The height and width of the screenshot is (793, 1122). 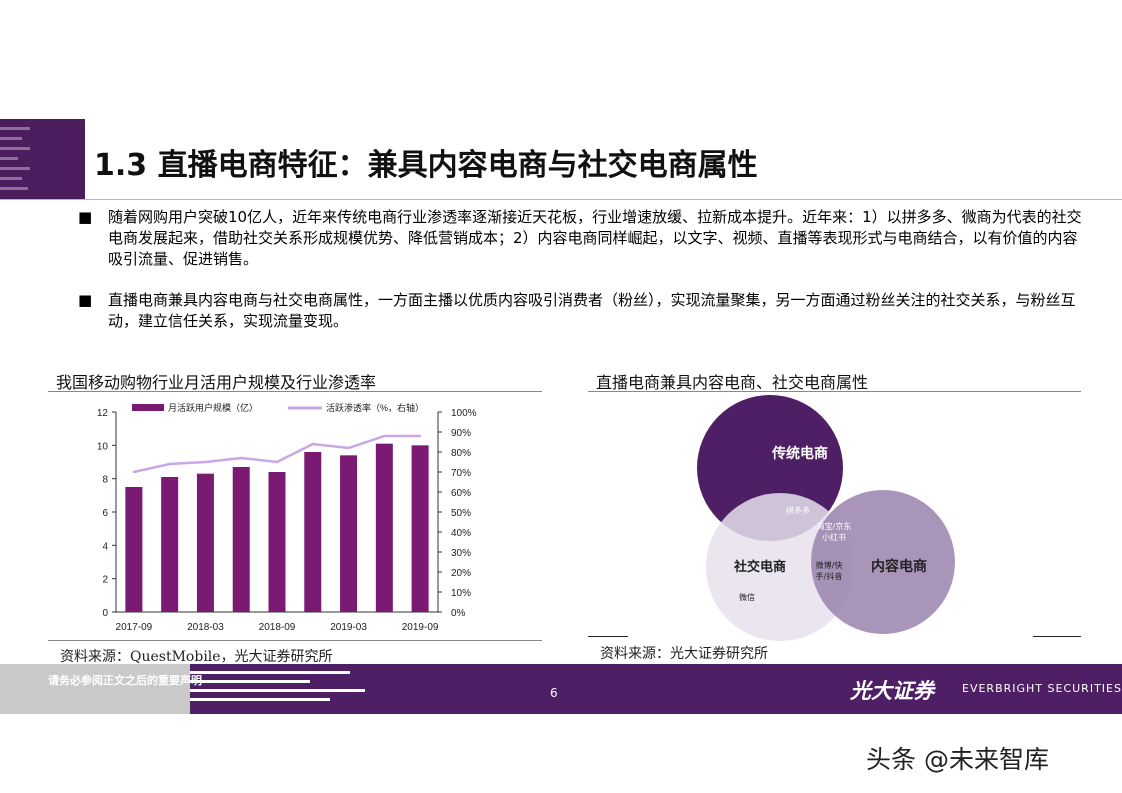 I want to click on label-social: 社交电商, so click(x=759, y=567).